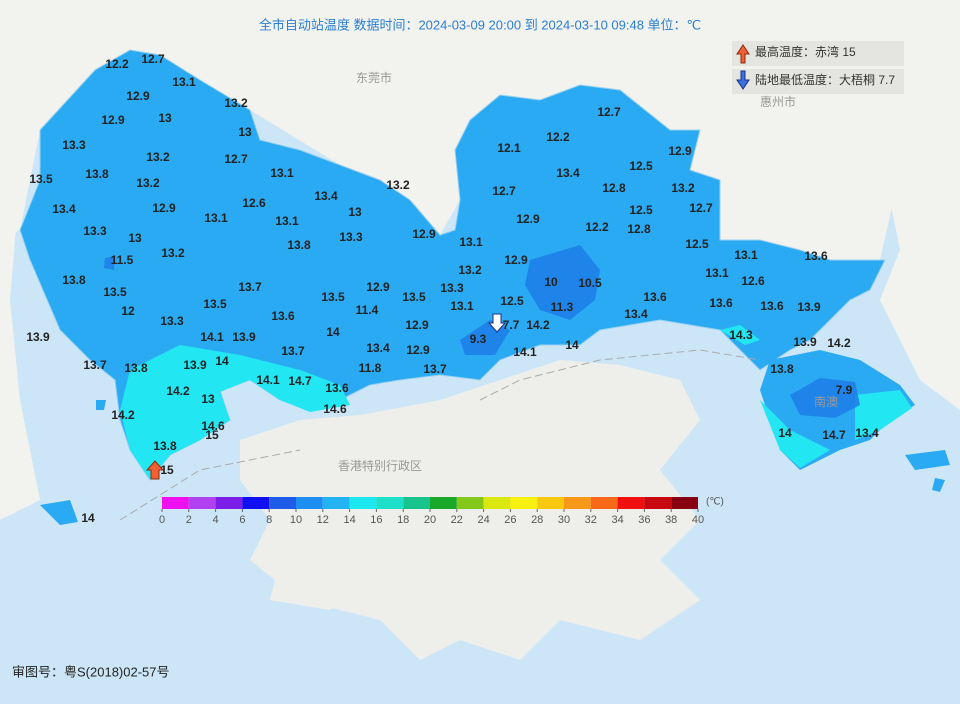  I want to click on station-value: 13.7, so click(293, 351).